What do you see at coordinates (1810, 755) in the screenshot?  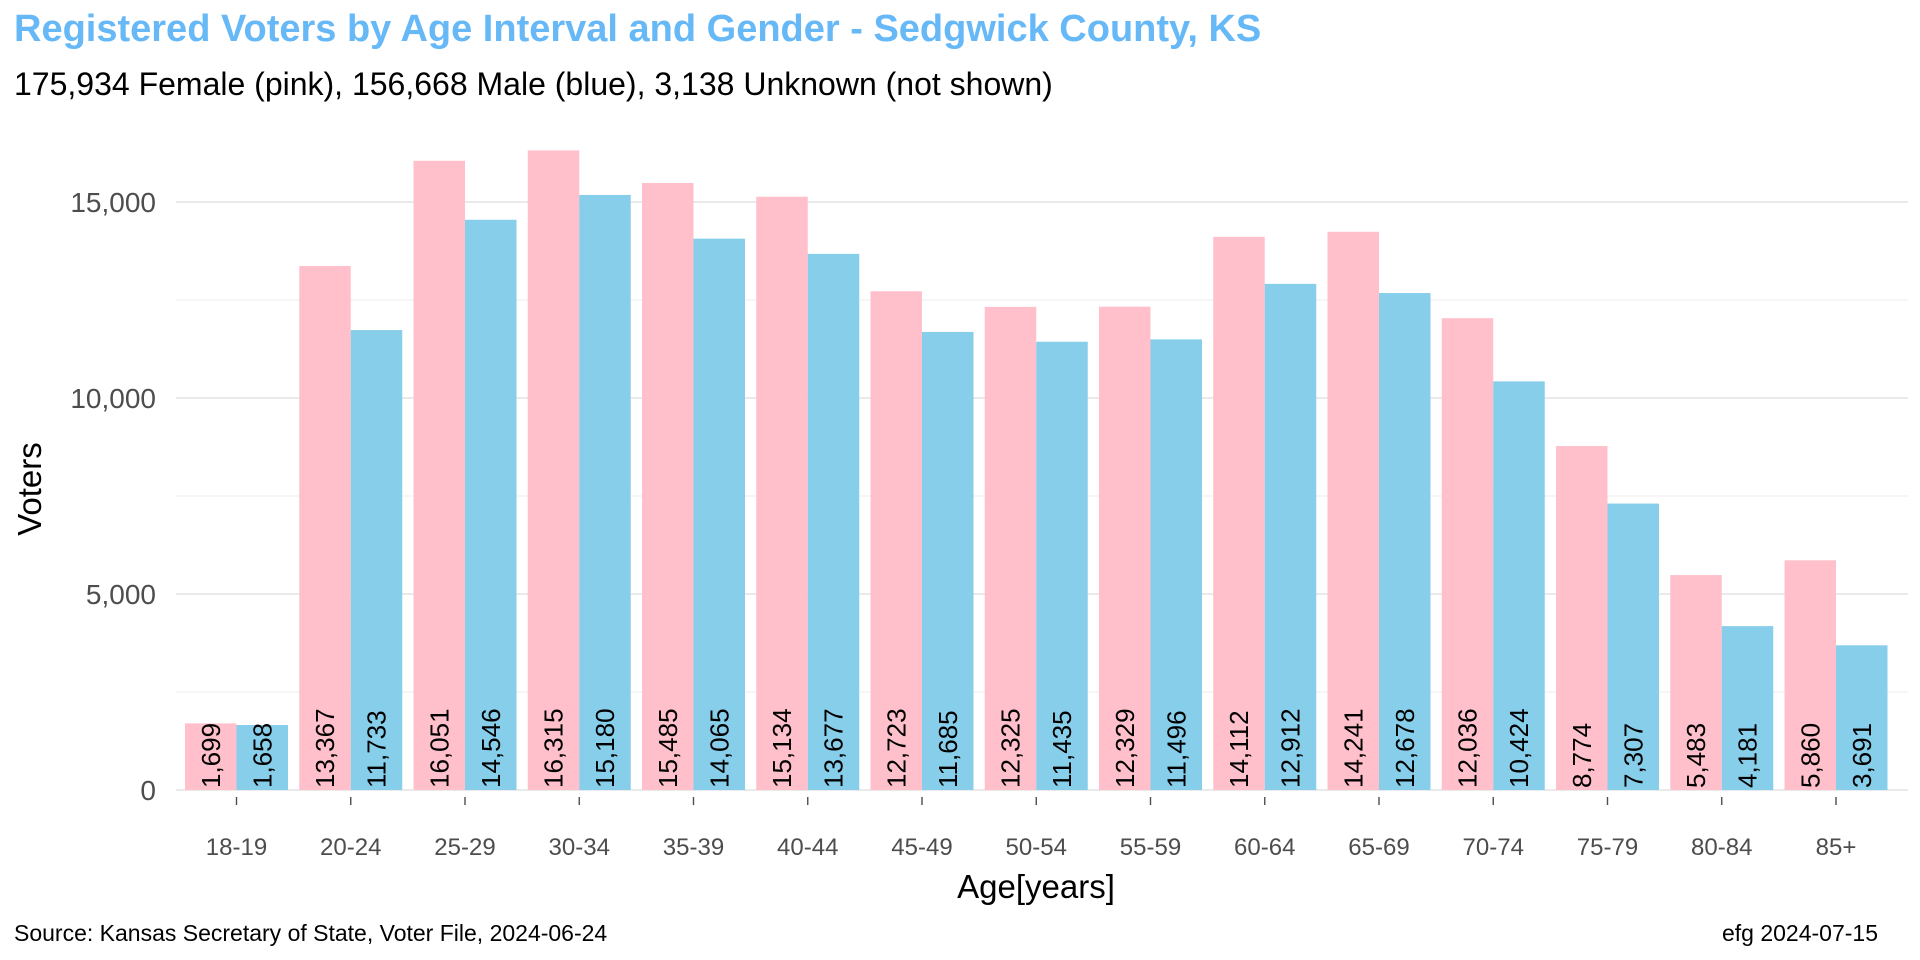 I see `bar-value-label: 5,860` at bounding box center [1810, 755].